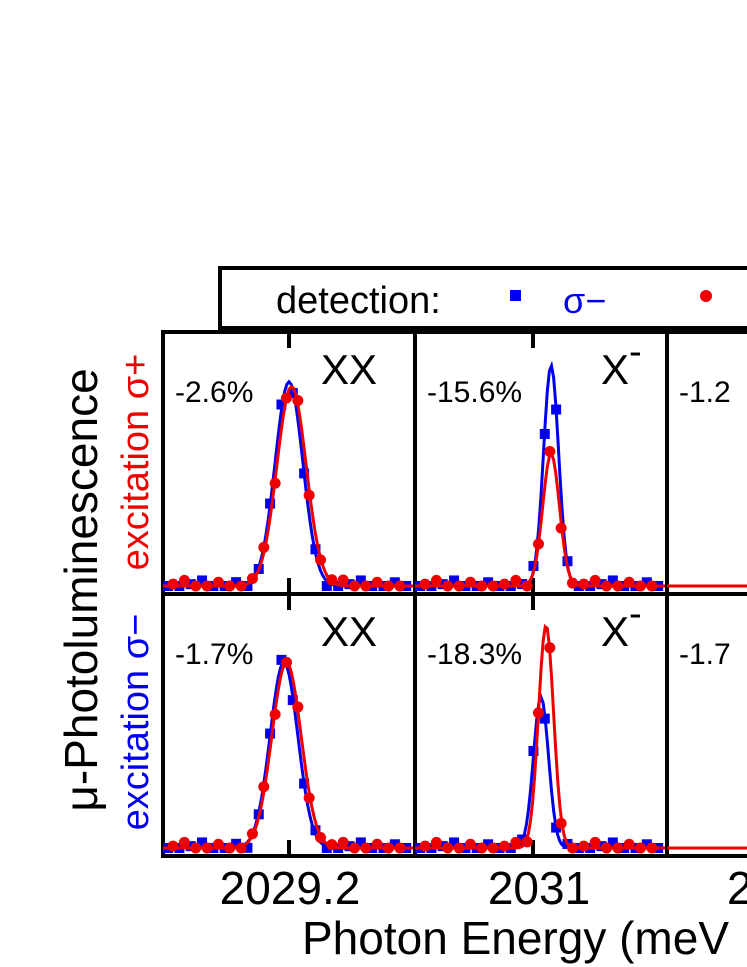 The height and width of the screenshot is (967, 747). What do you see at coordinates (539, 888) in the screenshot?
I see `x-tick-label: 2031` at bounding box center [539, 888].